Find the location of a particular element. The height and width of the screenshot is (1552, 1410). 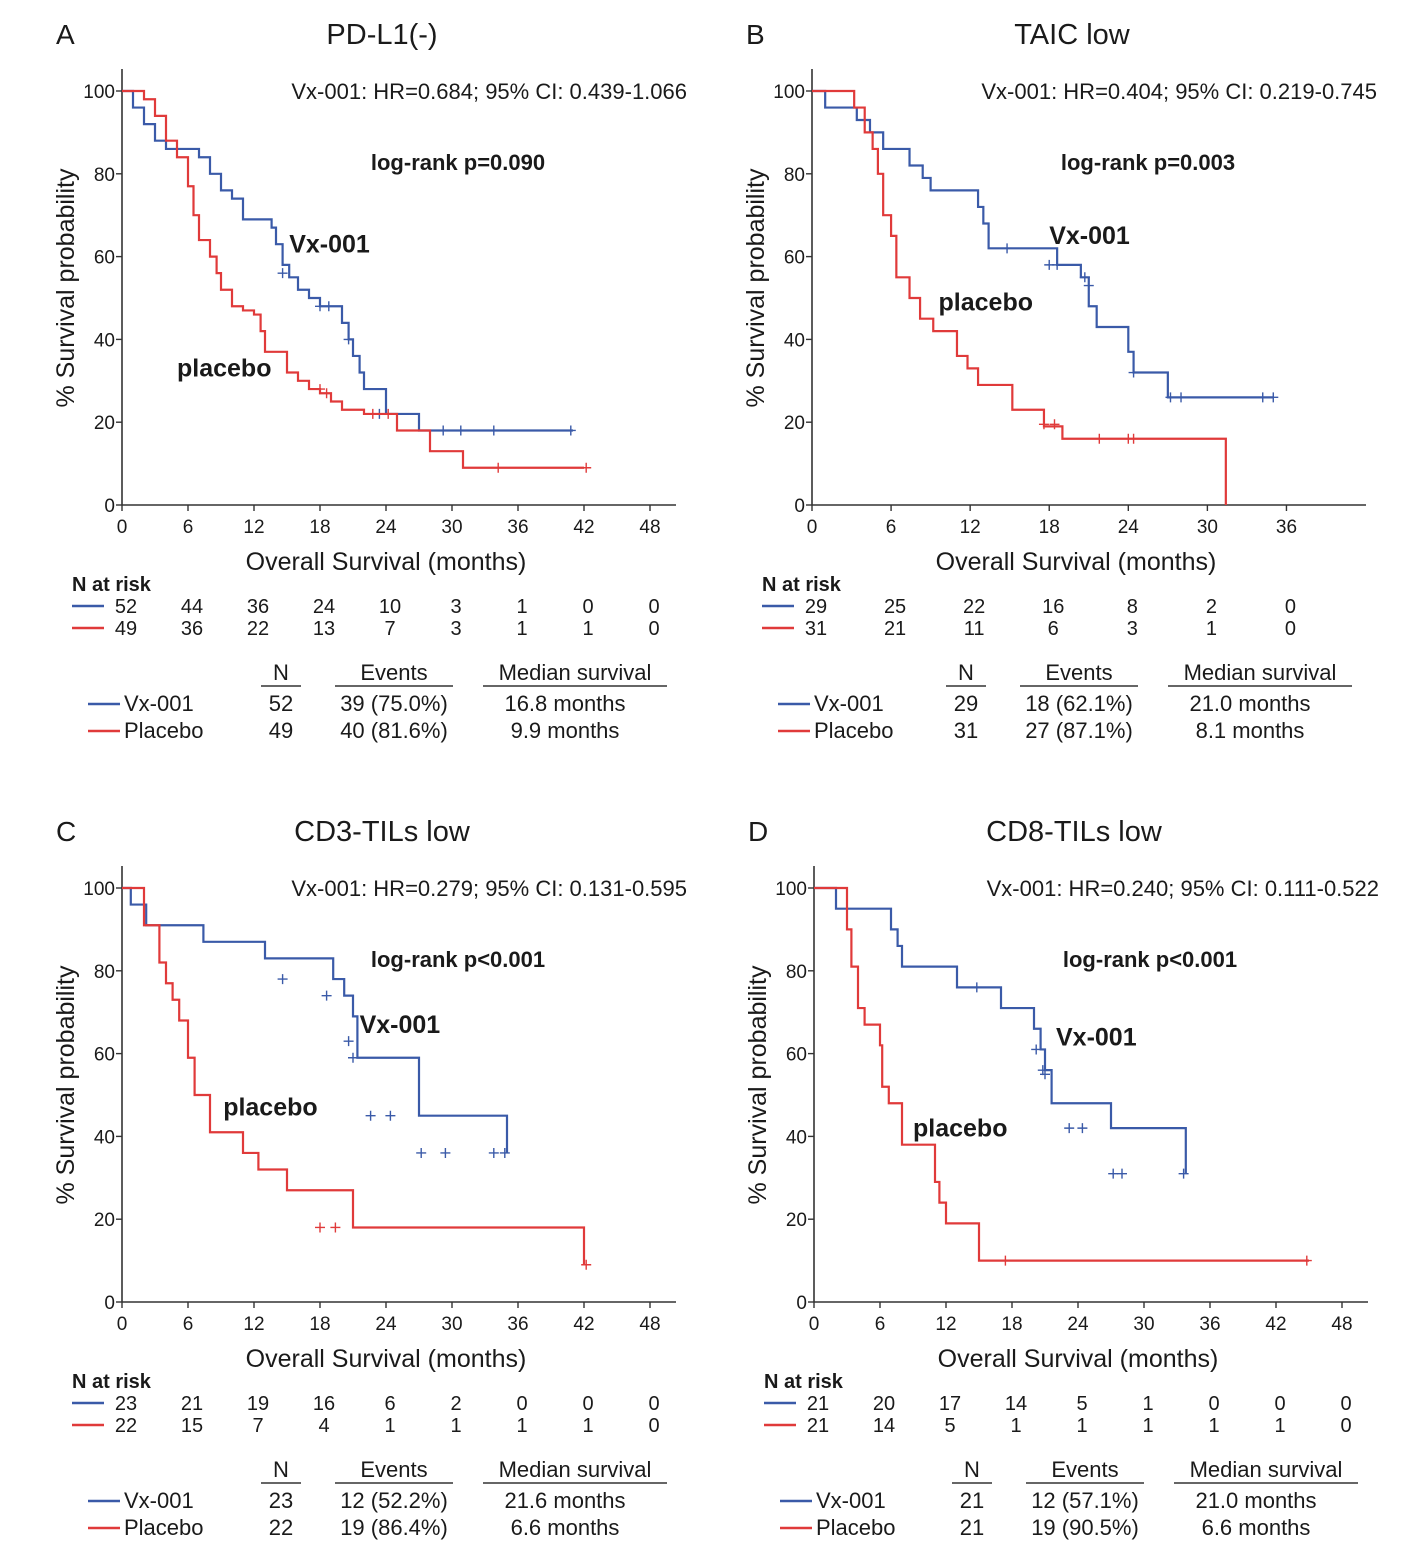

risk-count-placebo: 11 is located at coordinates (974, 629).